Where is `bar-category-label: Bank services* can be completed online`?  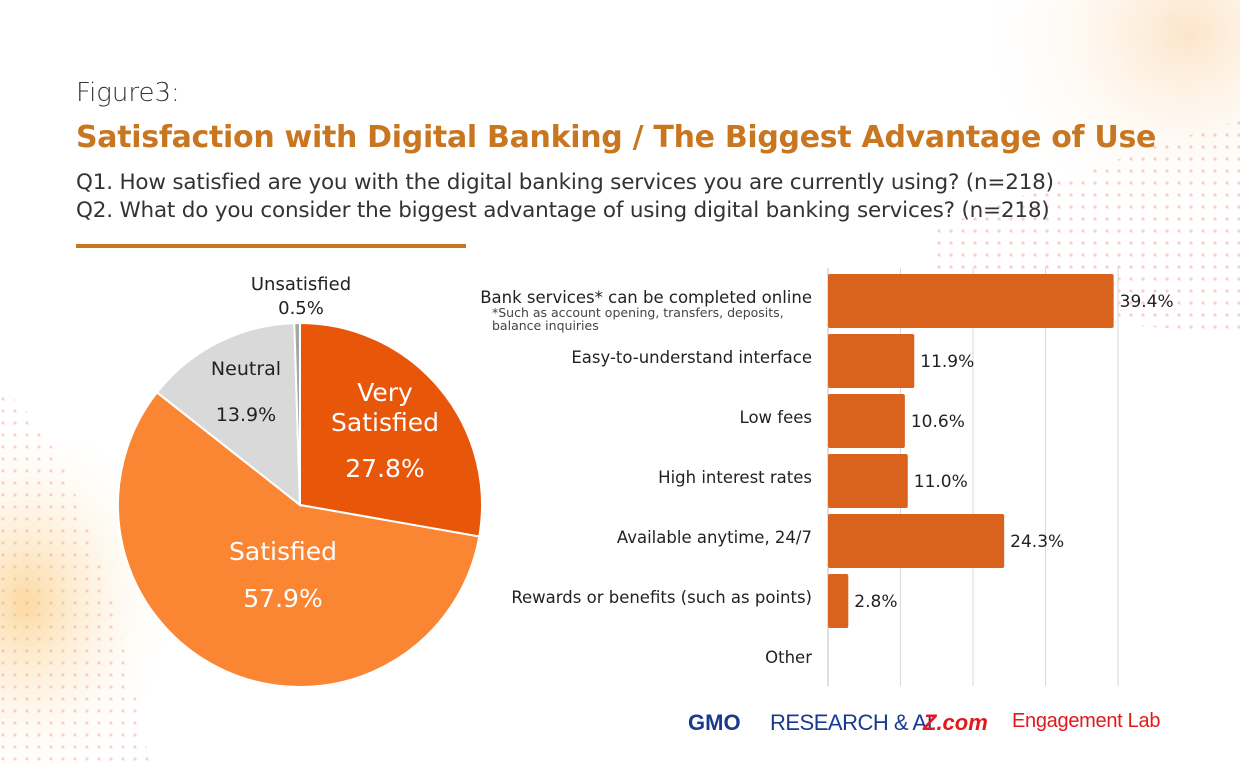
bar-category-label: Bank services* can be completed online is located at coordinates (646, 297).